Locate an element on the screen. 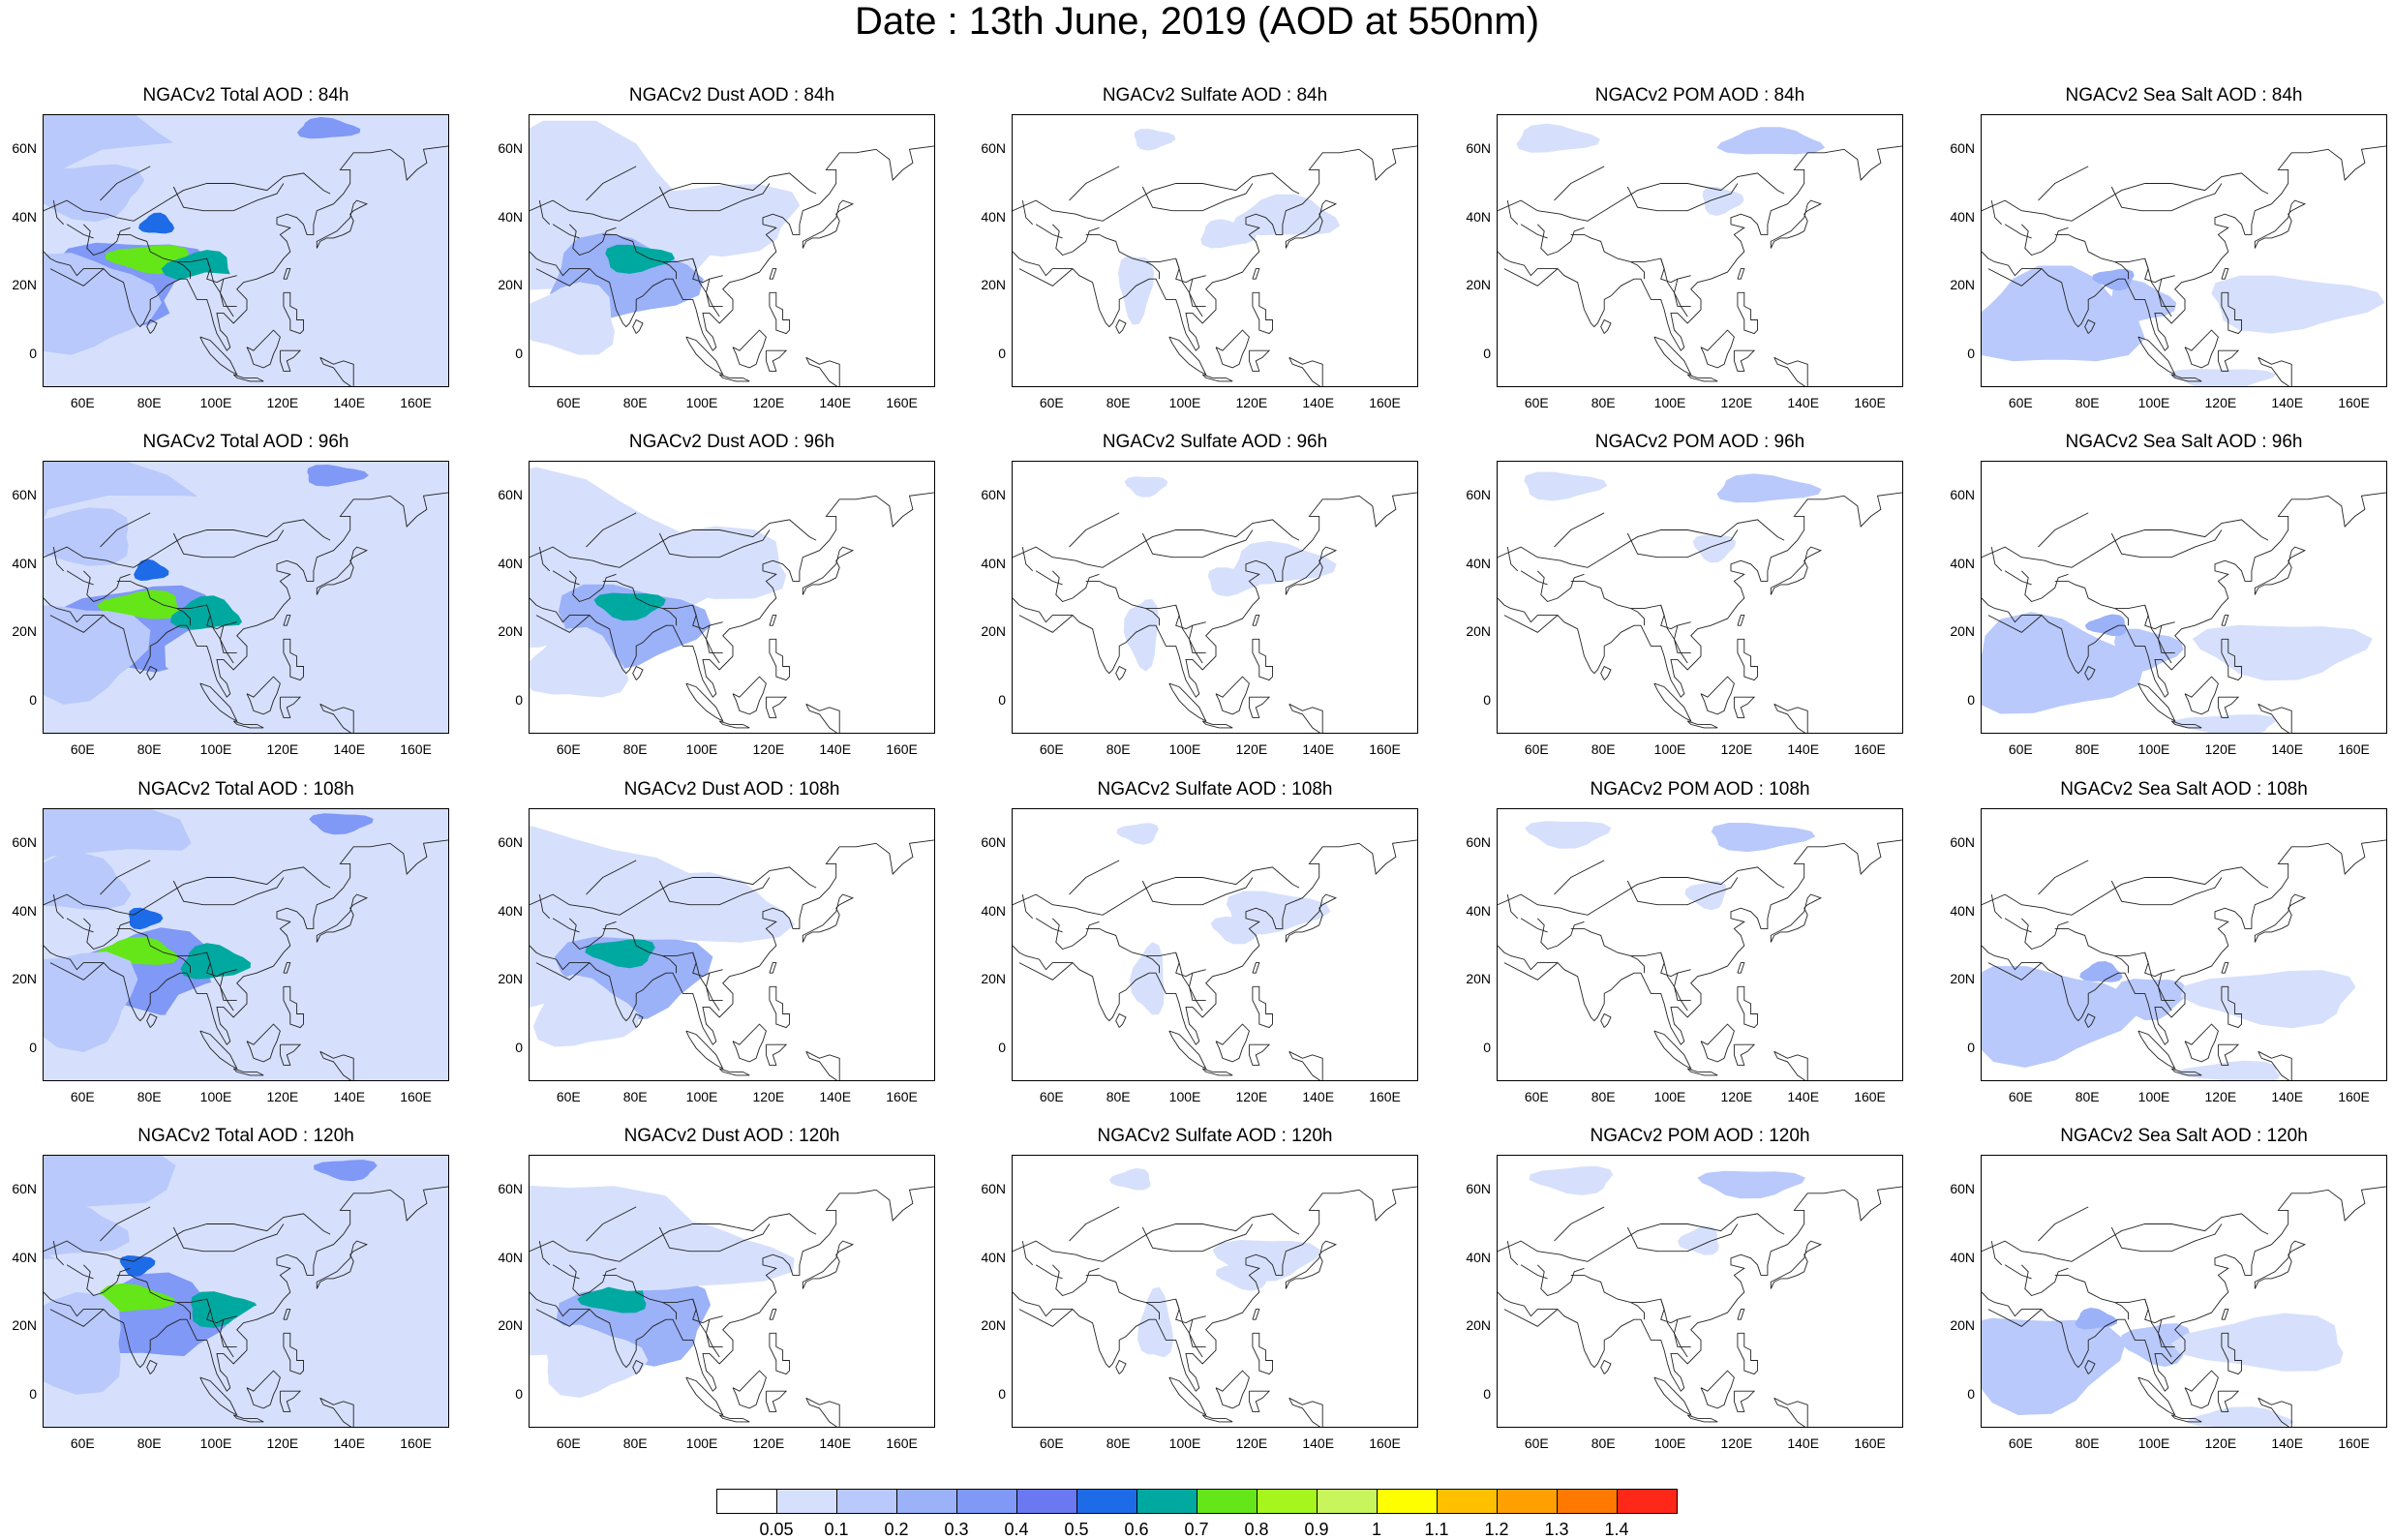 This screenshot has height=1540, width=2394. panel-title: NGACv2 Dust AOD : 108h is located at coordinates (732, 789).